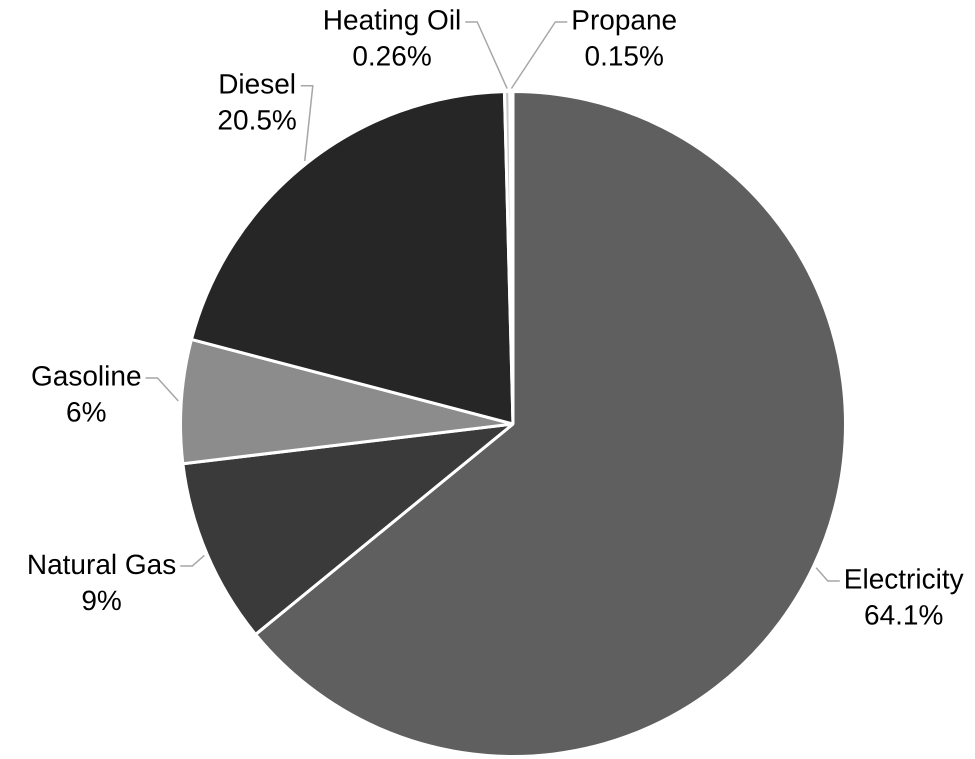 This screenshot has height=759, width=975. Describe the element at coordinates (624, 20) in the screenshot. I see `slice-label: Propane` at that location.